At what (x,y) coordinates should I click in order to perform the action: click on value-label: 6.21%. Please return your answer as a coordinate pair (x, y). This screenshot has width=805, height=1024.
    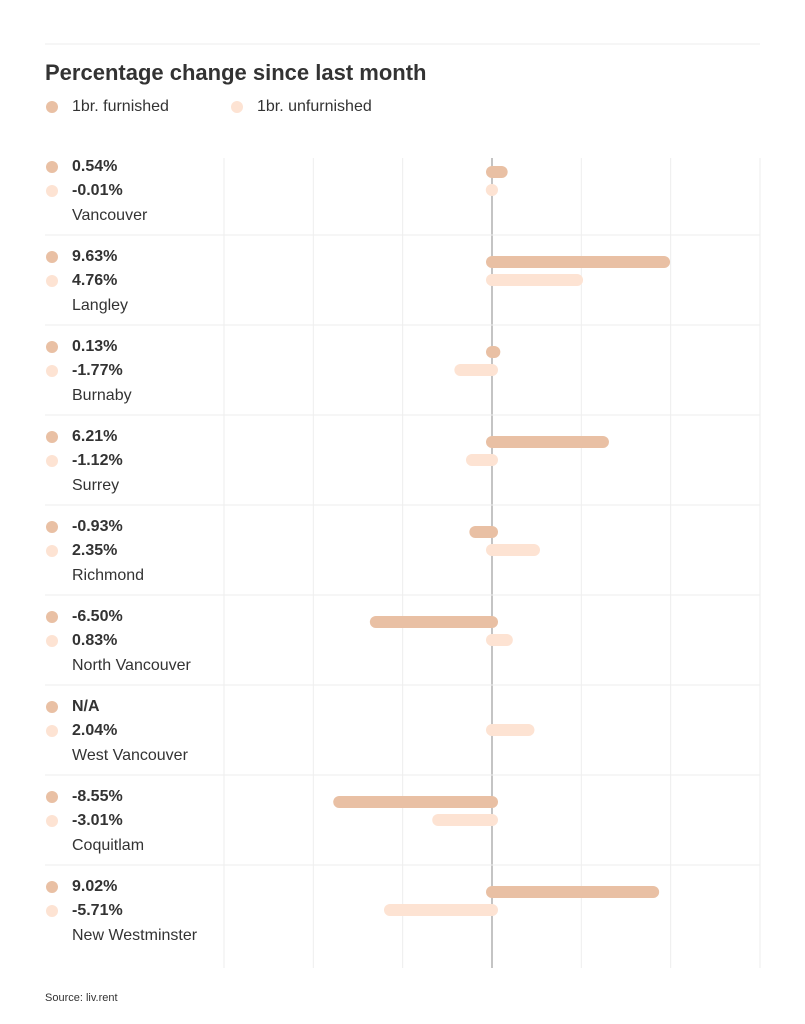
    Looking at the image, I should click on (94, 436).